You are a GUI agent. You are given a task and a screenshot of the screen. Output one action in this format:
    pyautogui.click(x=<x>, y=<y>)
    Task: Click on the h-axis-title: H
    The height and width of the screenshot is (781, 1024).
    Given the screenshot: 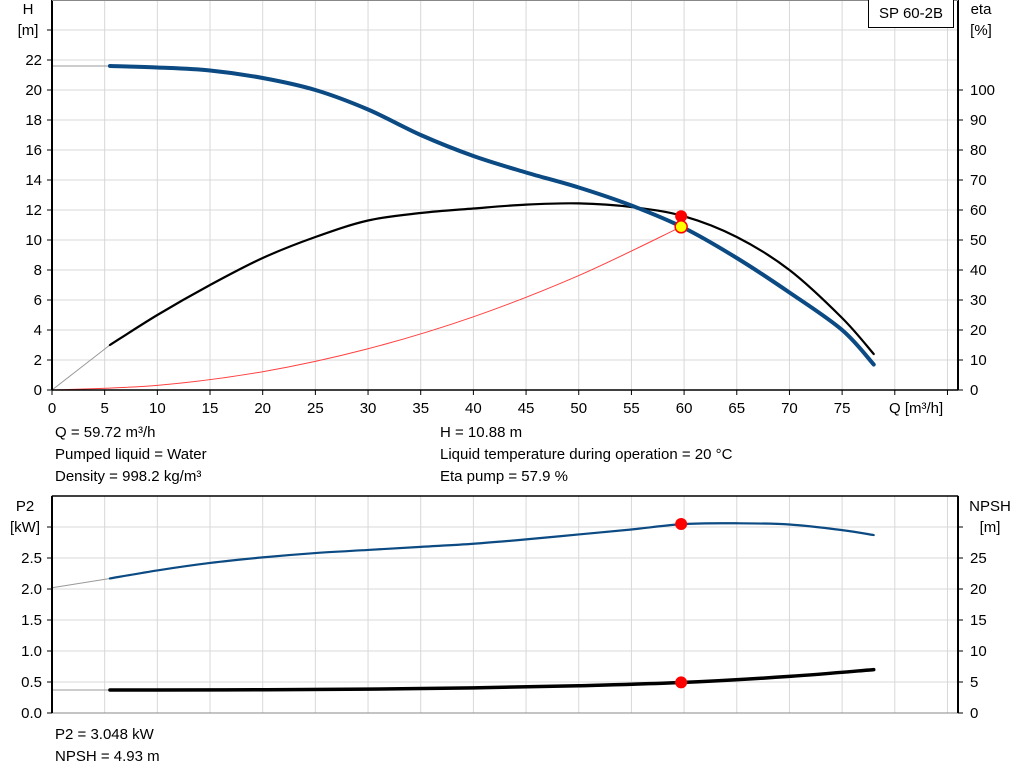 What is the action you would take?
    pyautogui.click(x=28, y=9)
    